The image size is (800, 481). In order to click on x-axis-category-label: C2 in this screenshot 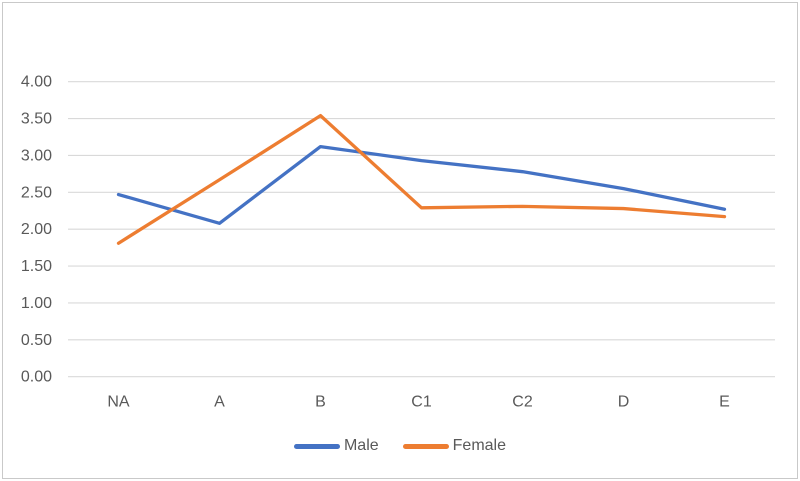, I will do `click(522, 402)`.